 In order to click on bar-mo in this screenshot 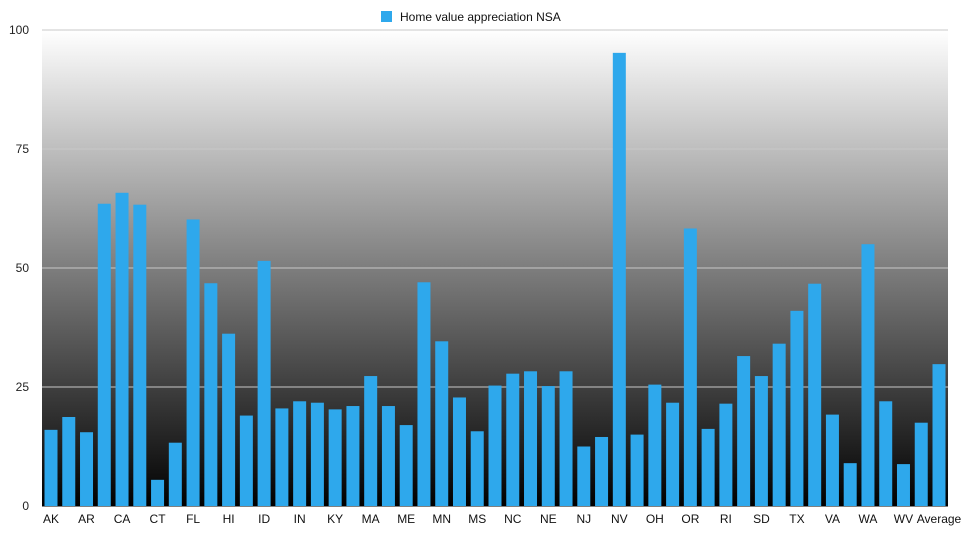, I will do `click(459, 451)`.